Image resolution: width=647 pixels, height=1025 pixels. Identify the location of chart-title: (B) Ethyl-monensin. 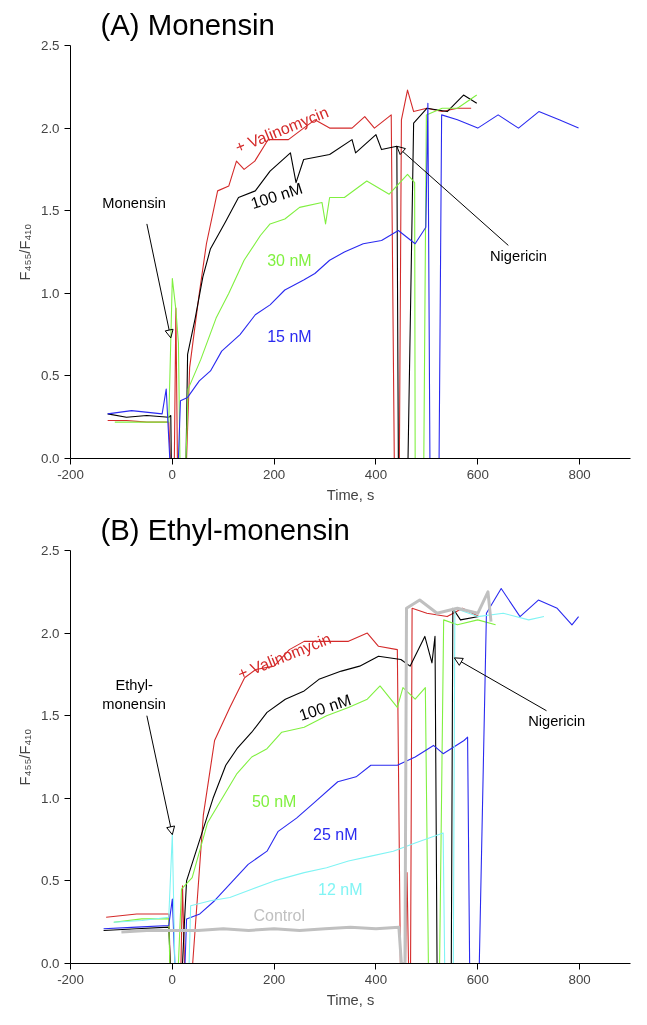
(225, 529).